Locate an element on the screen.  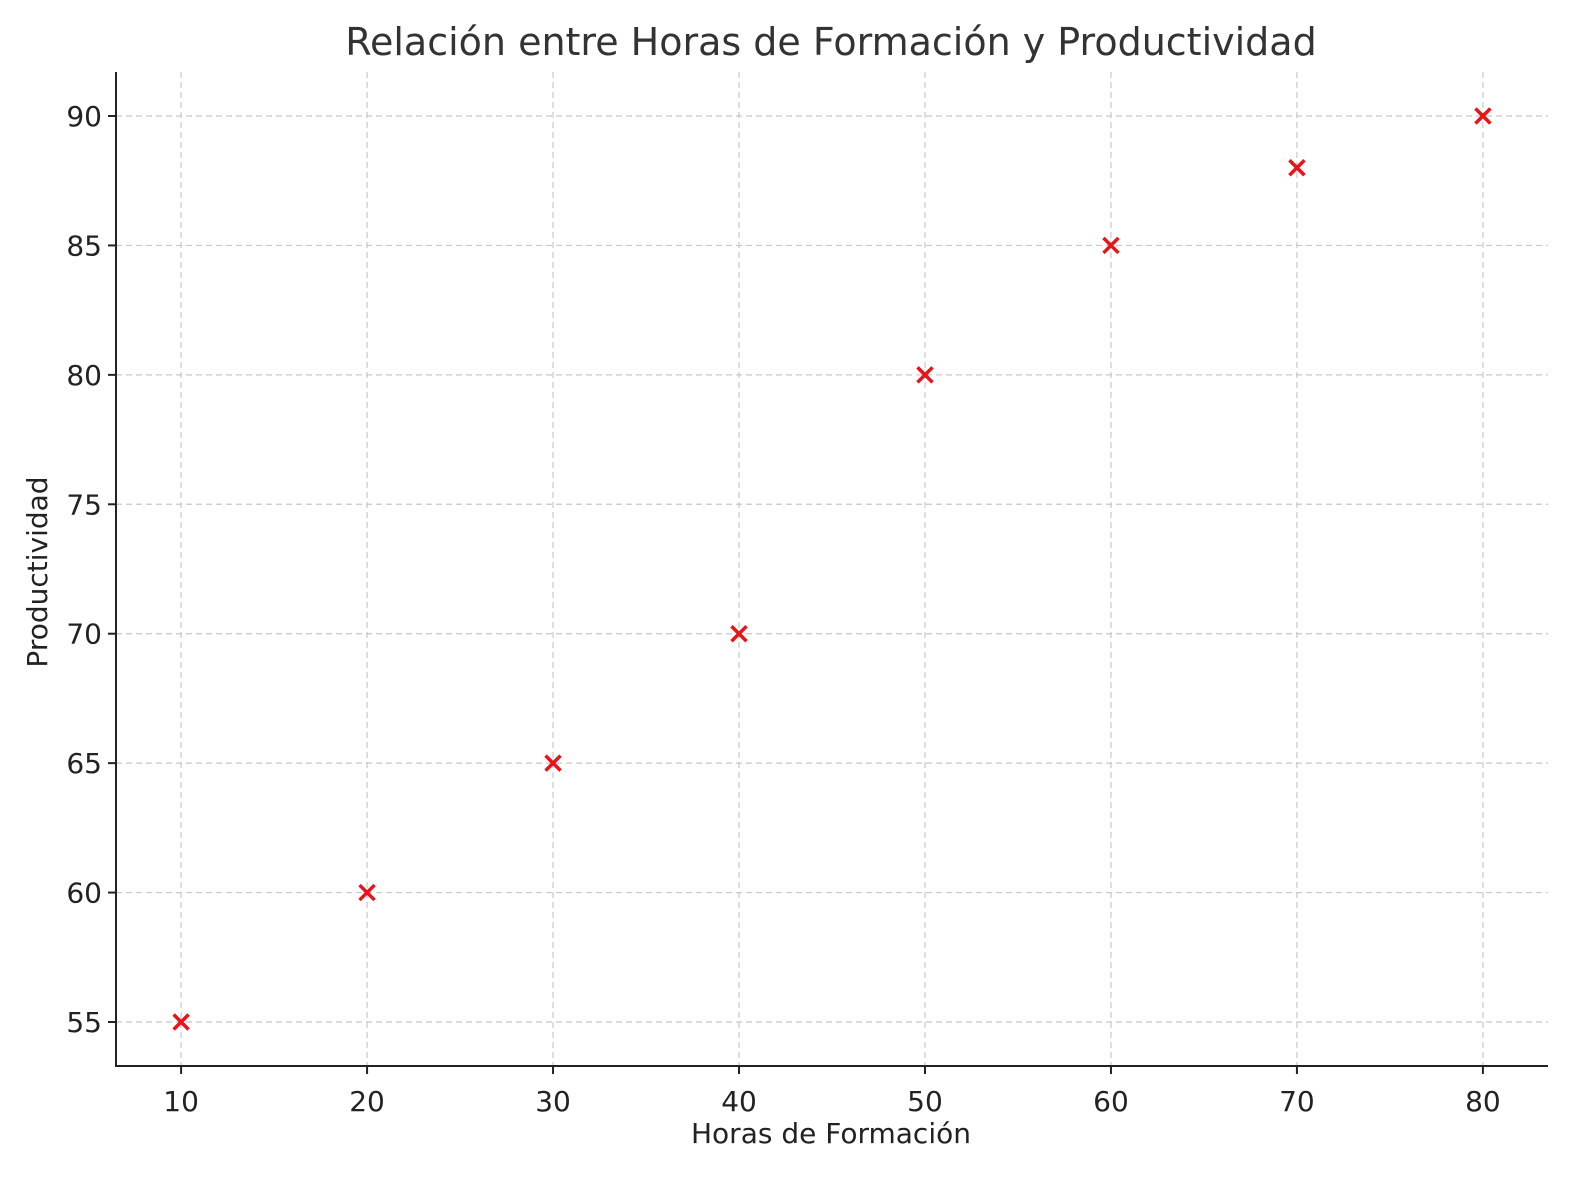
y-tick-label: 65 is located at coordinates (84, 763).